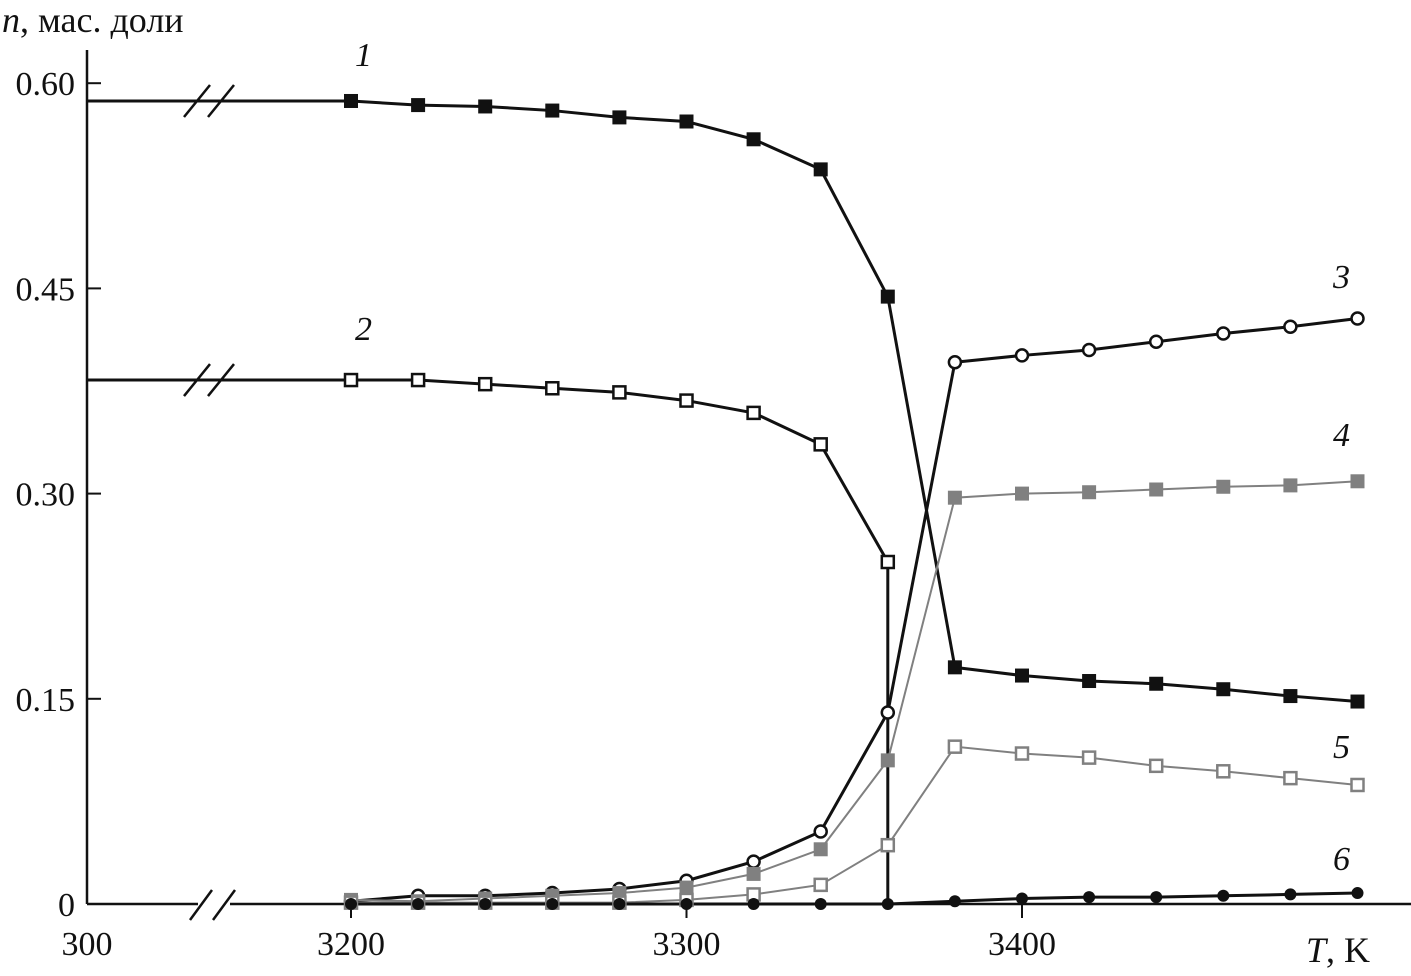  What do you see at coordinates (1022, 944) in the screenshot?
I see `x-tick-label: 3400` at bounding box center [1022, 944].